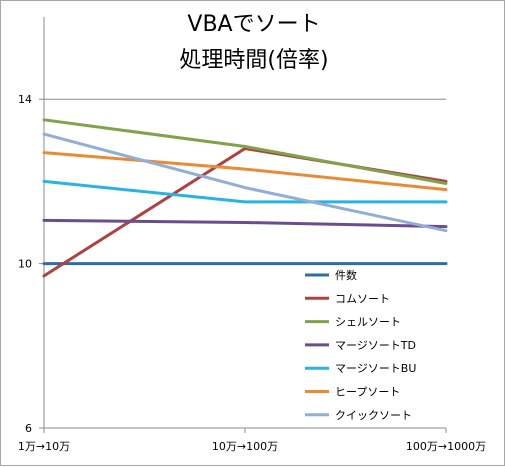 Image resolution: width=505 pixels, height=467 pixels. Describe the element at coordinates (245, 446) in the screenshot. I see `x-tick-label: 10万→100万` at that location.